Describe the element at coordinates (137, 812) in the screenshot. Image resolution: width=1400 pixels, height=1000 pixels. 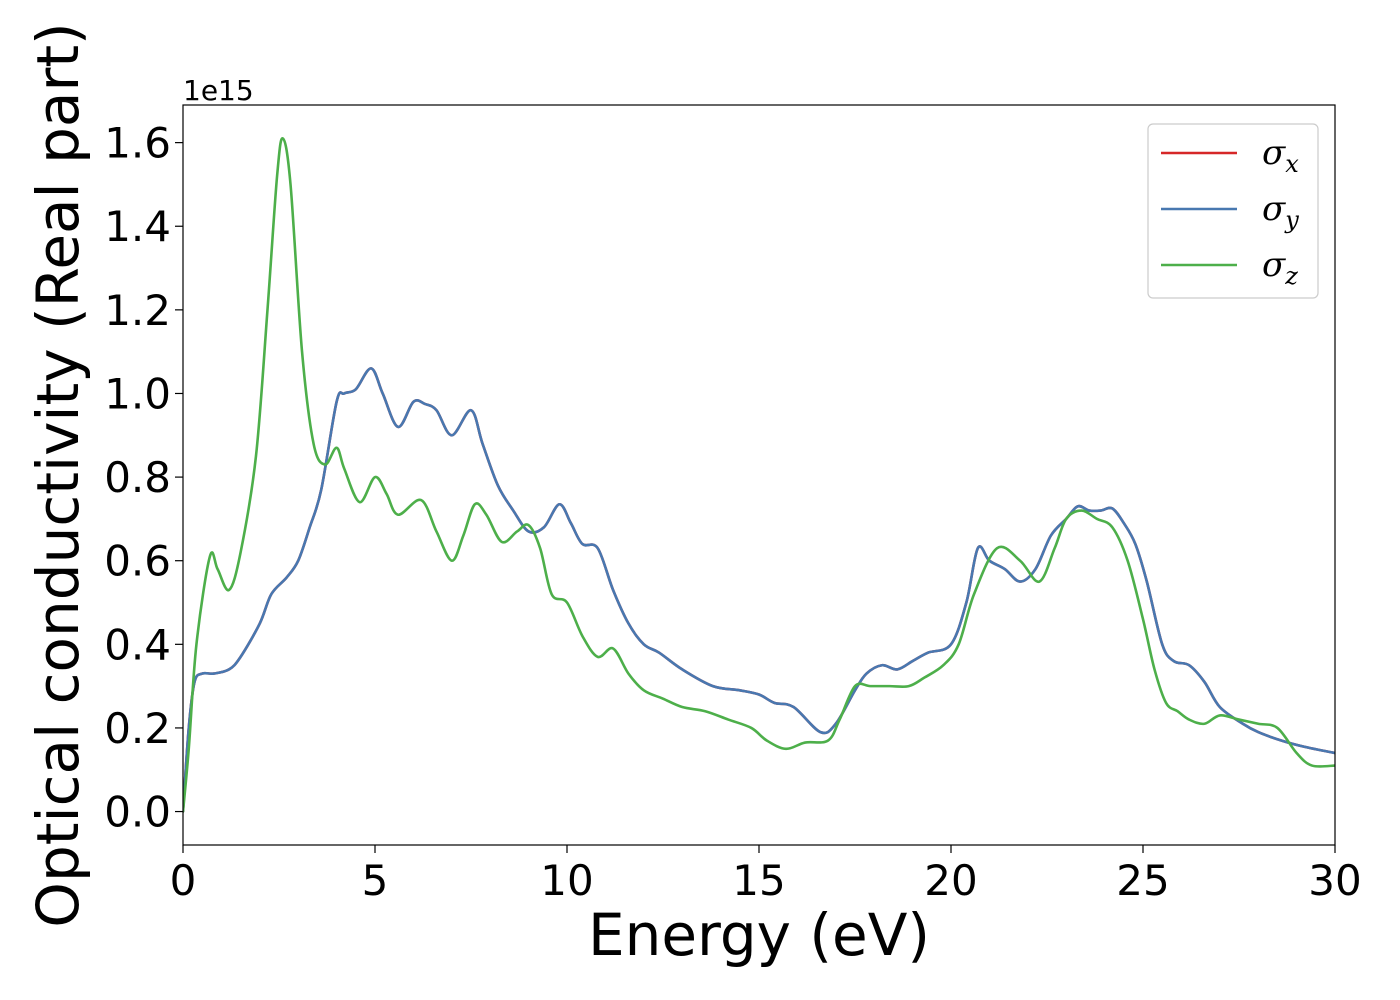
I see `y-tick-label: 0.0` at that location.